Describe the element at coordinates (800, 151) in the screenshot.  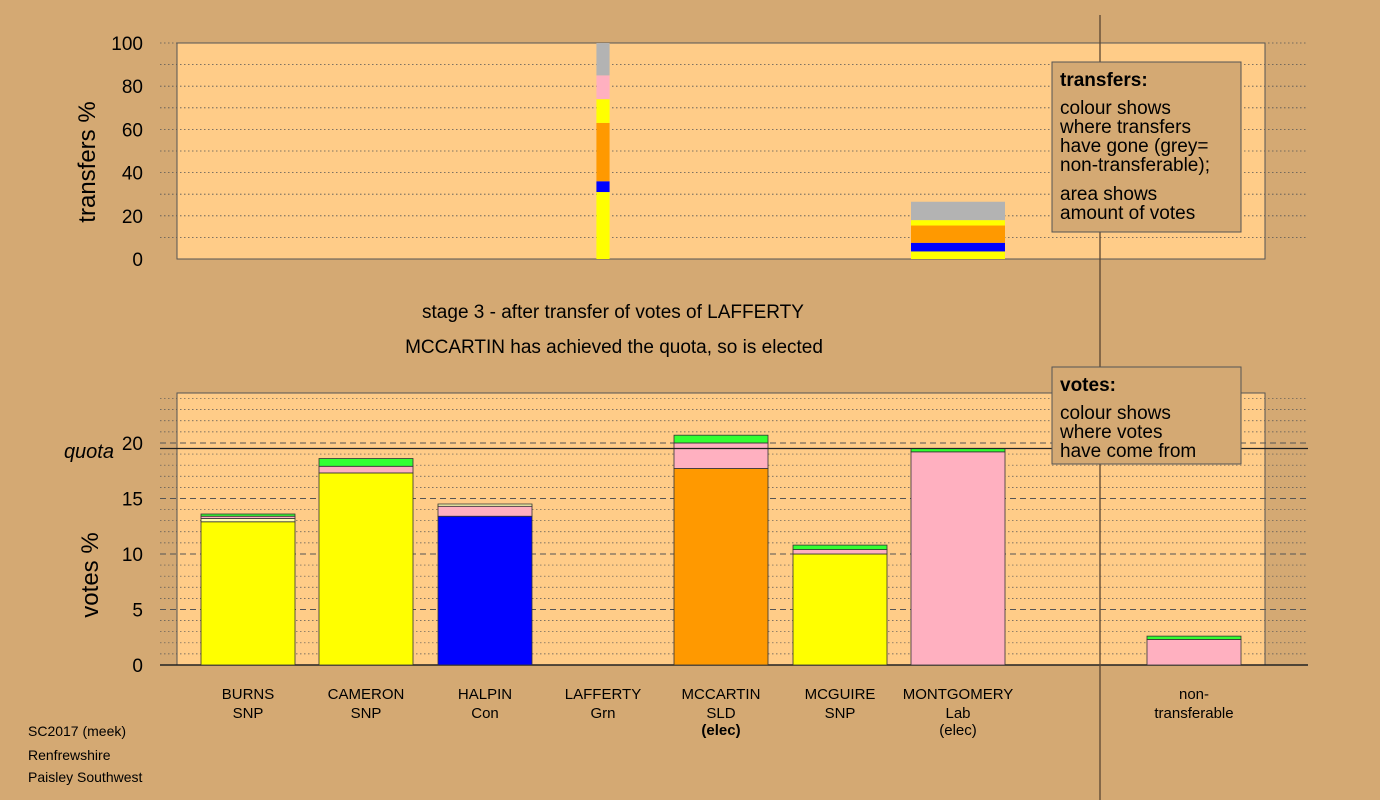
I see `transfers-bars` at that location.